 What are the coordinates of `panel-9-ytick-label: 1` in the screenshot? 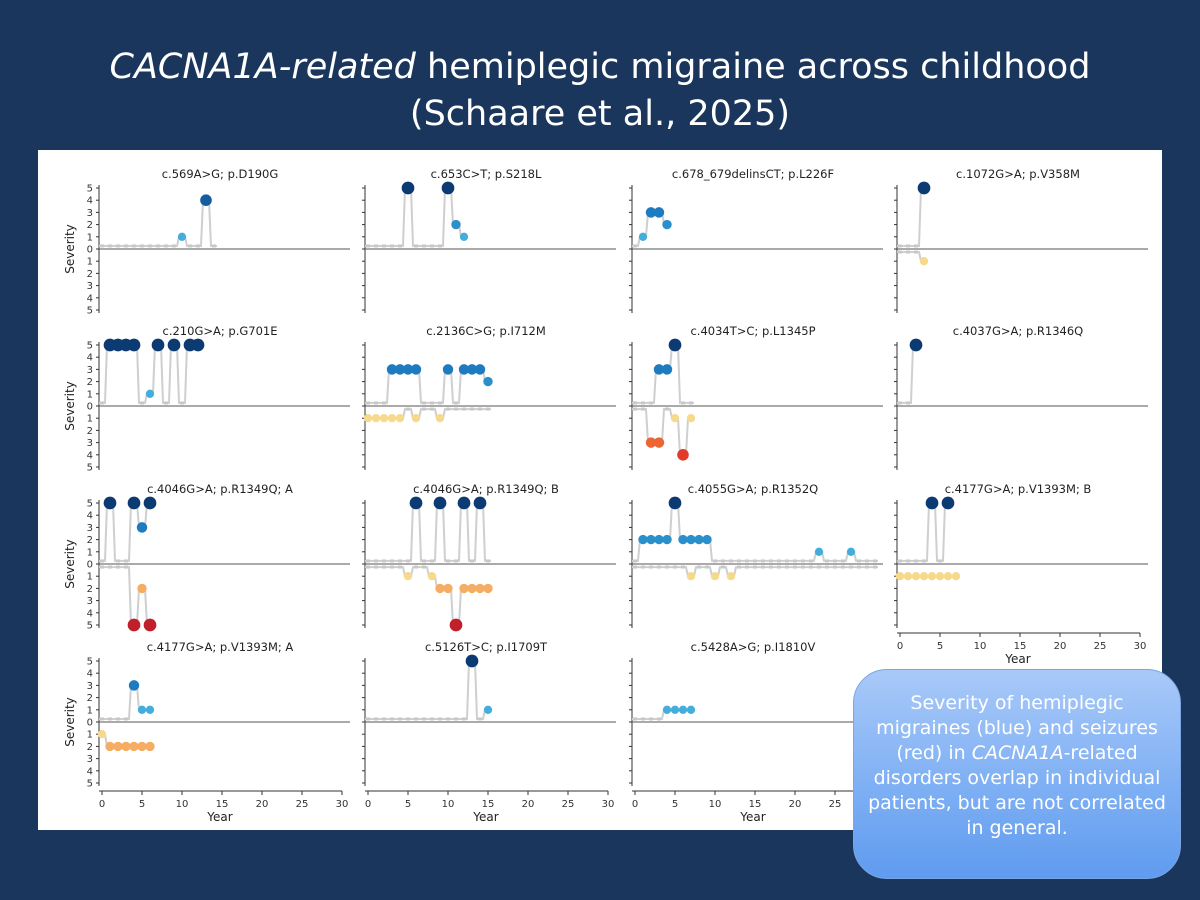 It's located at (90, 552).